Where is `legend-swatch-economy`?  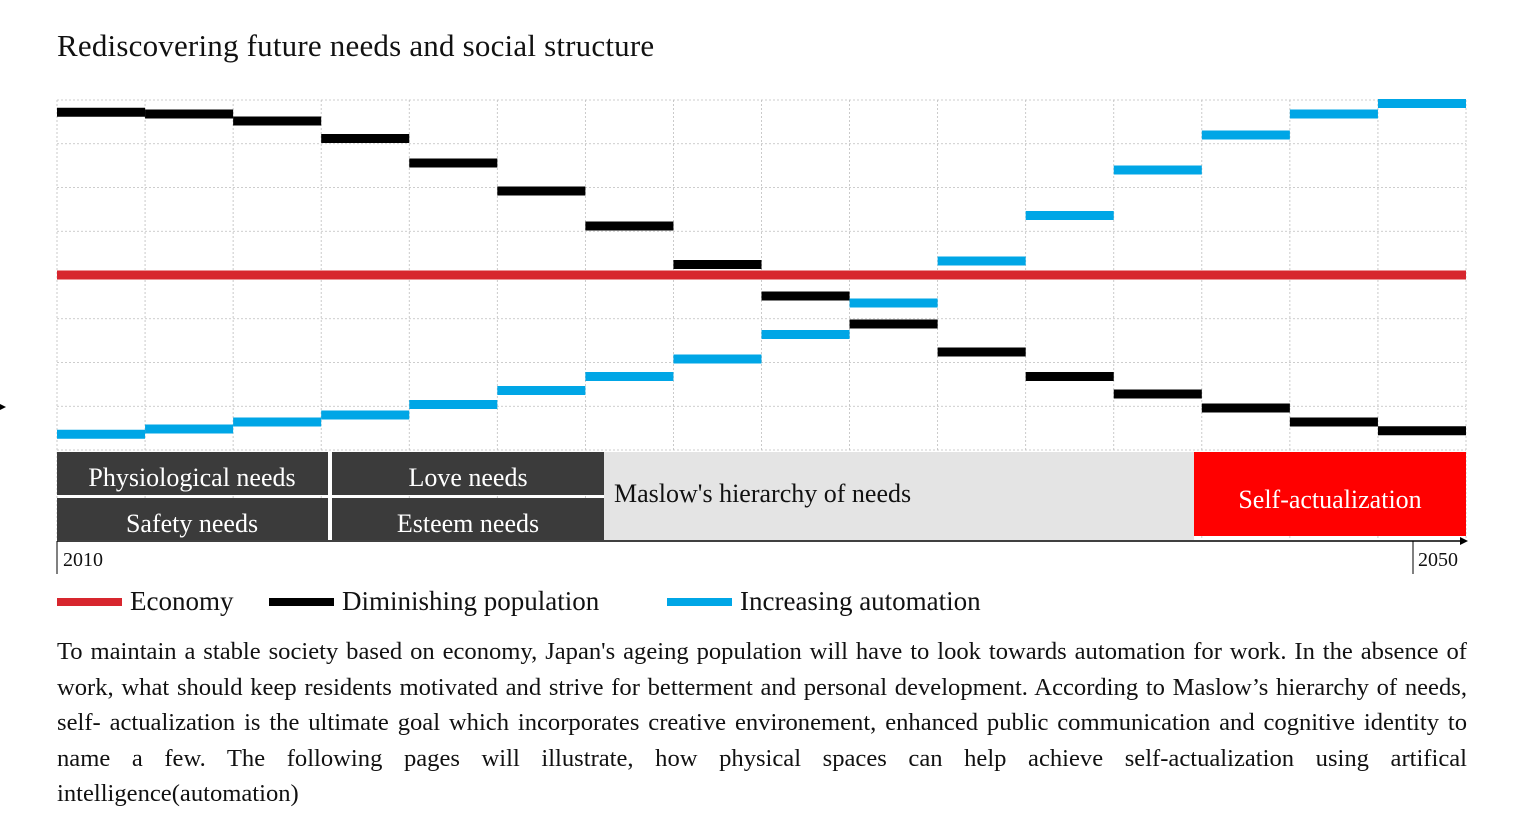 legend-swatch-economy is located at coordinates (89, 601).